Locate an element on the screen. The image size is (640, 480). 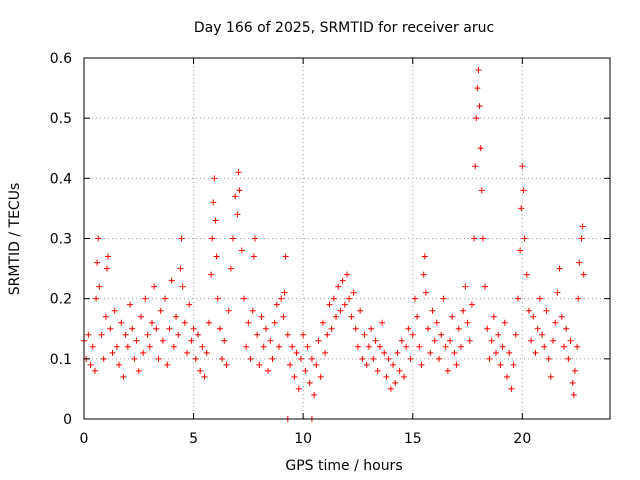
x-tick-label: 15 is located at coordinates (413, 439).